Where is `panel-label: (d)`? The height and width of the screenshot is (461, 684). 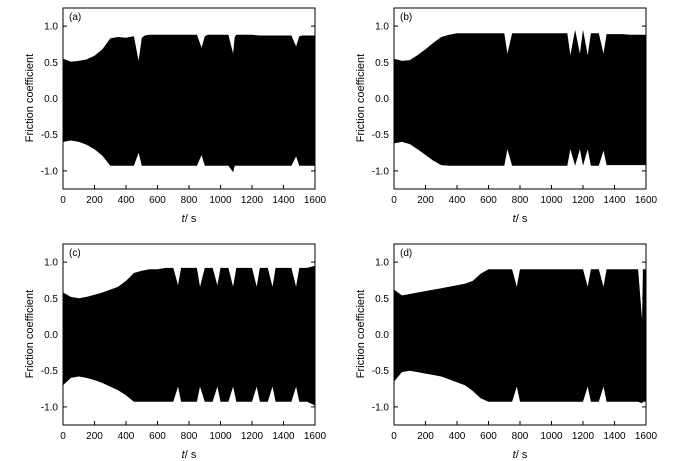 panel-label: (d) is located at coordinates (406, 253).